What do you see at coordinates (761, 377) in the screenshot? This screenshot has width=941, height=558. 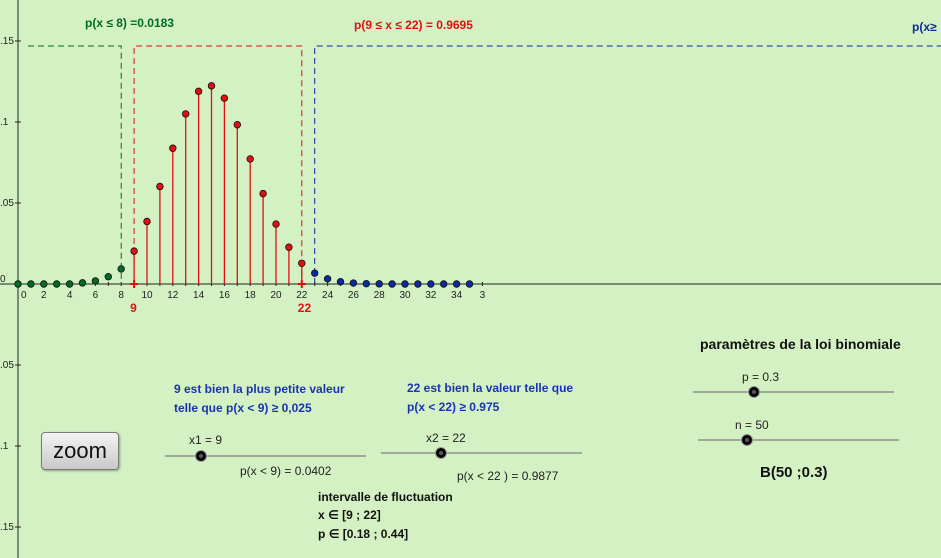 I see `slider-p-label: p = 0.3` at bounding box center [761, 377].